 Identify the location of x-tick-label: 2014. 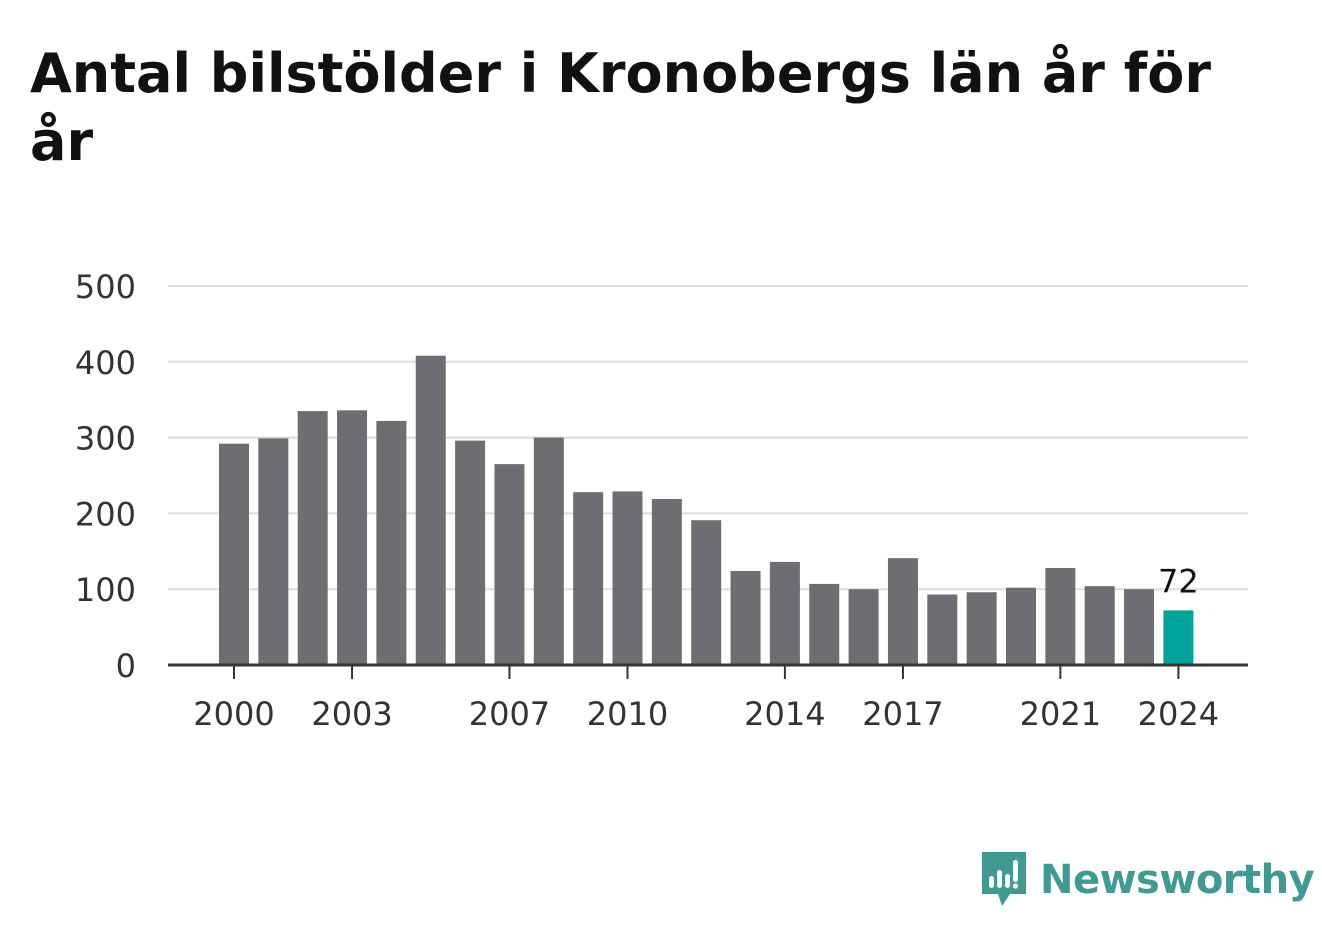
(784, 714).